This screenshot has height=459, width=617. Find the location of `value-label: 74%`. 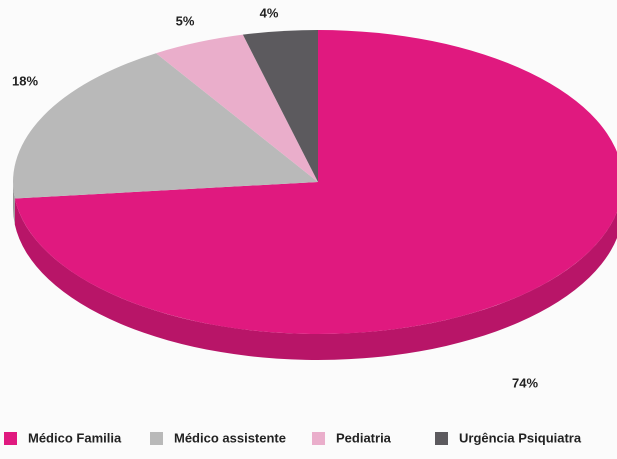

value-label: 74% is located at coordinates (525, 382).